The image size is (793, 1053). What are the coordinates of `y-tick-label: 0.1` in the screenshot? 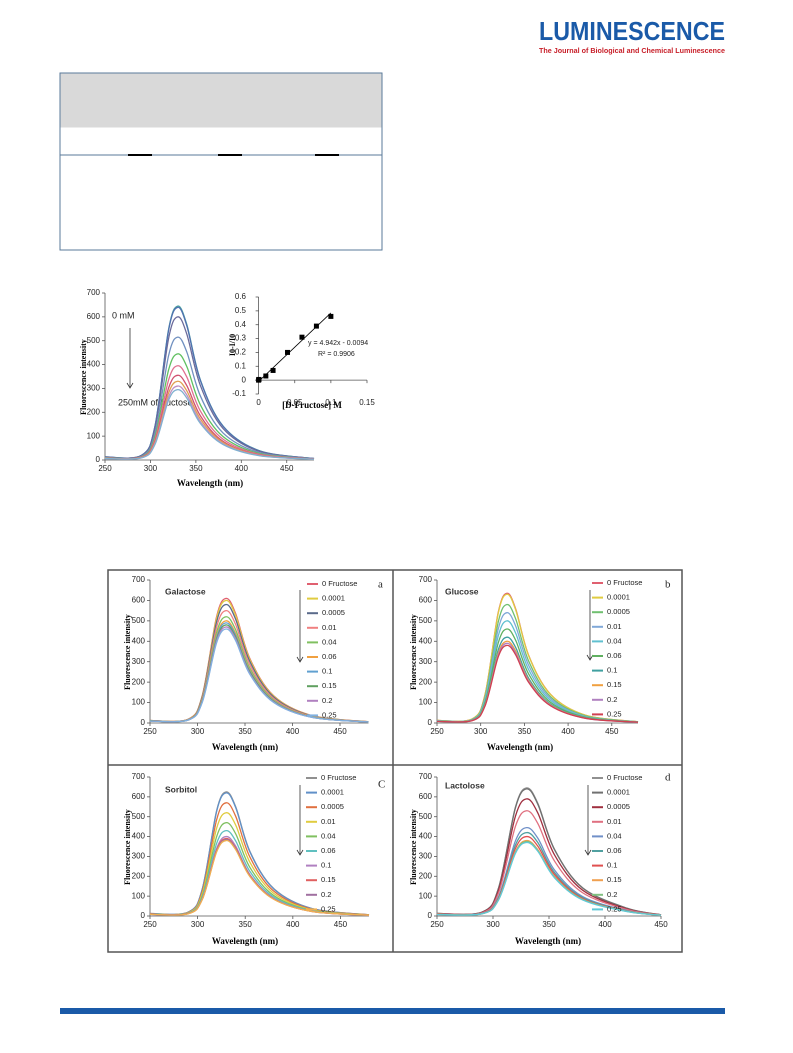 It's located at (241, 365).